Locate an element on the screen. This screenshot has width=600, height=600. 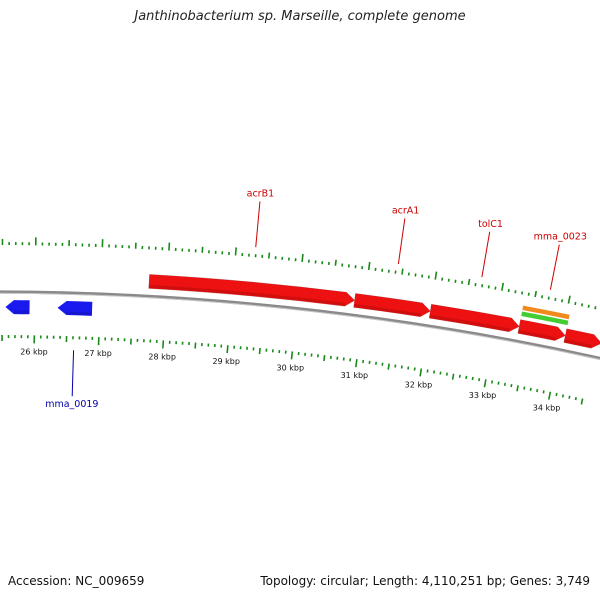
genes-label: Genes: is located at coordinates (530, 581).